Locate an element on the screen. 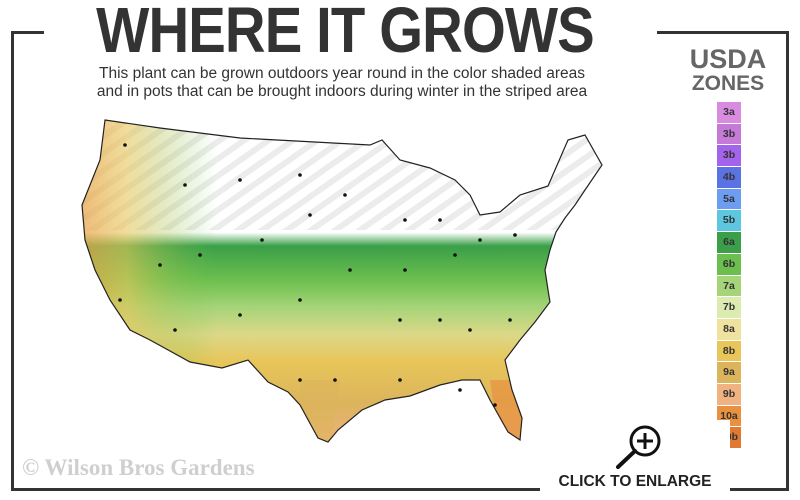 This screenshot has height=500, width=800. legend-title: USDA ZONES is located at coordinates (728, 70).